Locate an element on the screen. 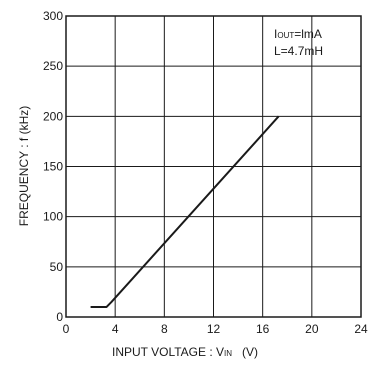  annotation-iout-value: =lmA is located at coordinates (308, 34).